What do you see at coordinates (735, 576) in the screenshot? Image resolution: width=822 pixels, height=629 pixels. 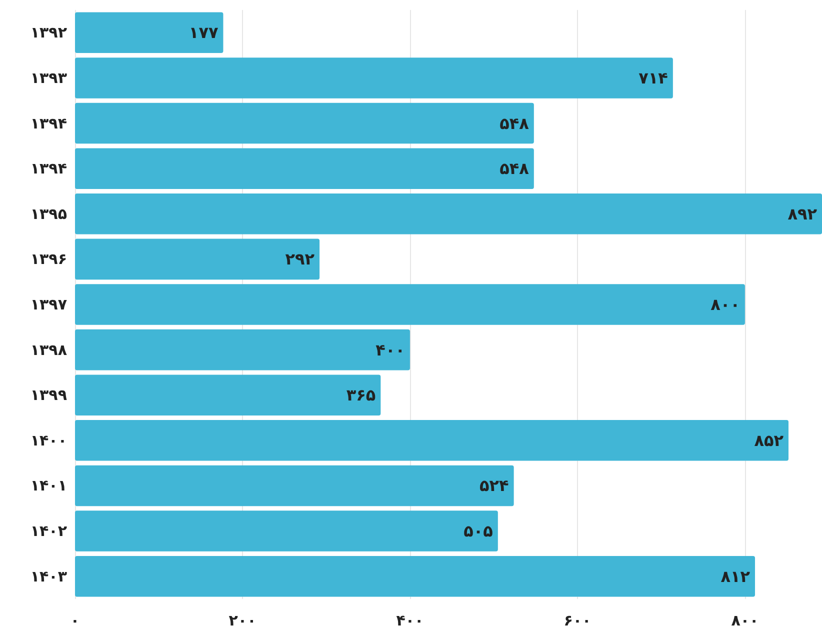 I see `data-label: ۸۱۲` at bounding box center [735, 576].